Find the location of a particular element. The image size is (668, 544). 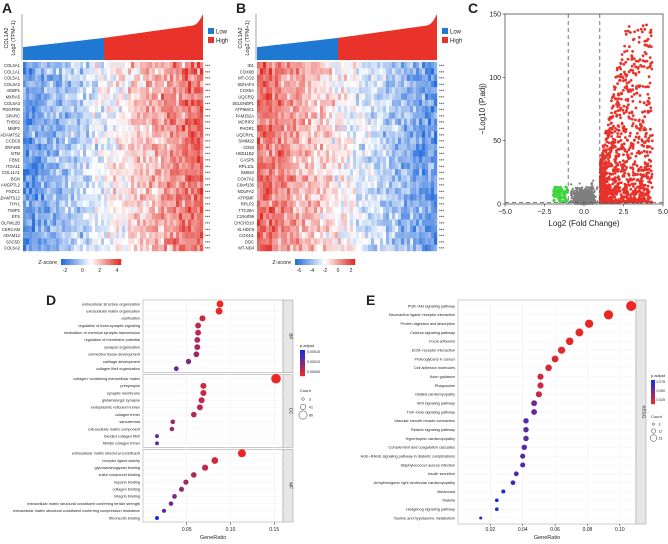

volcano-point-up is located at coordinates (648, 182).